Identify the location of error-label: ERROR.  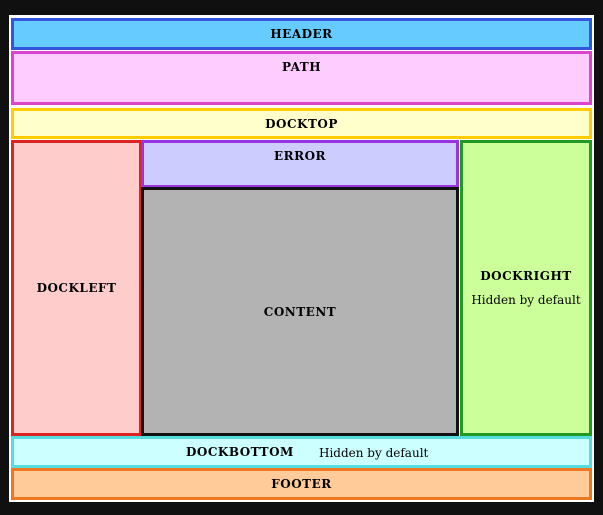
(300, 156).